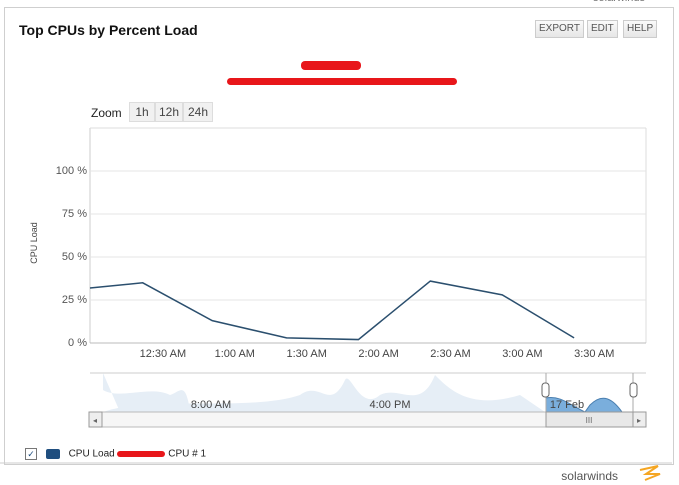  I want to click on navigator-right-handle, so click(633, 390).